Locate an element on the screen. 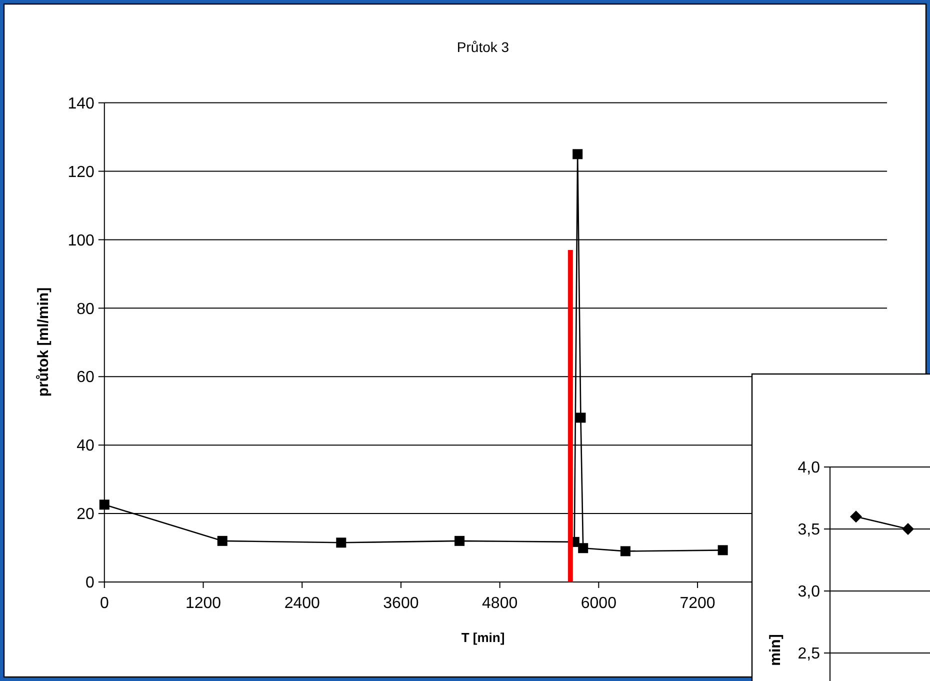  y-tick-label: 60 is located at coordinates (85, 377).